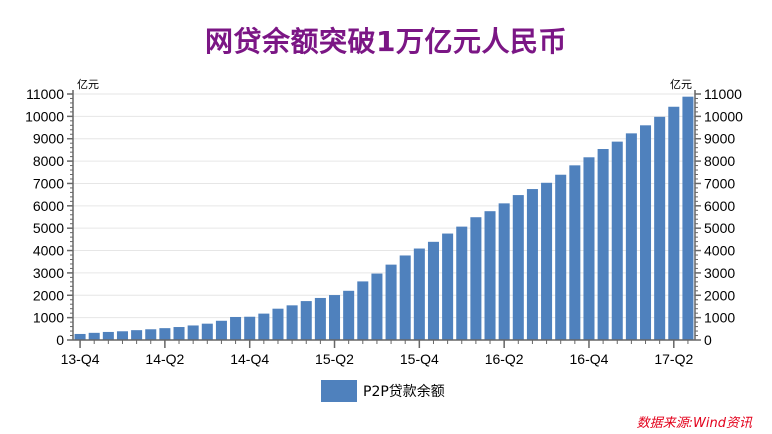 This screenshot has width=772, height=434. Describe the element at coordinates (44, 116) in the screenshot. I see `y-tick-label-left: 10000` at that location.